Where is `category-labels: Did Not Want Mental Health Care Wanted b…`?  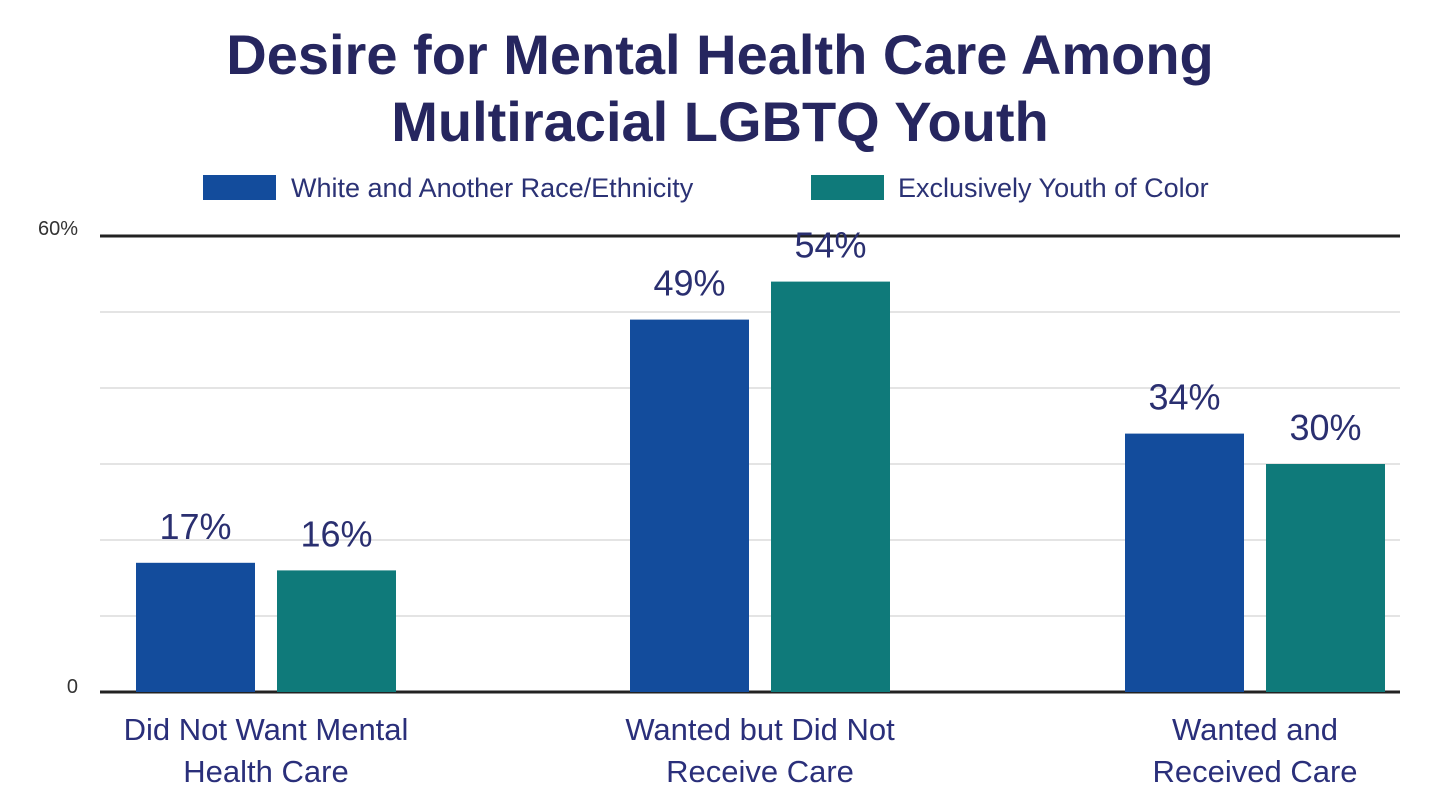
category-labels: Did Not Want Mental Health Care Wanted b… is located at coordinates (741, 750).